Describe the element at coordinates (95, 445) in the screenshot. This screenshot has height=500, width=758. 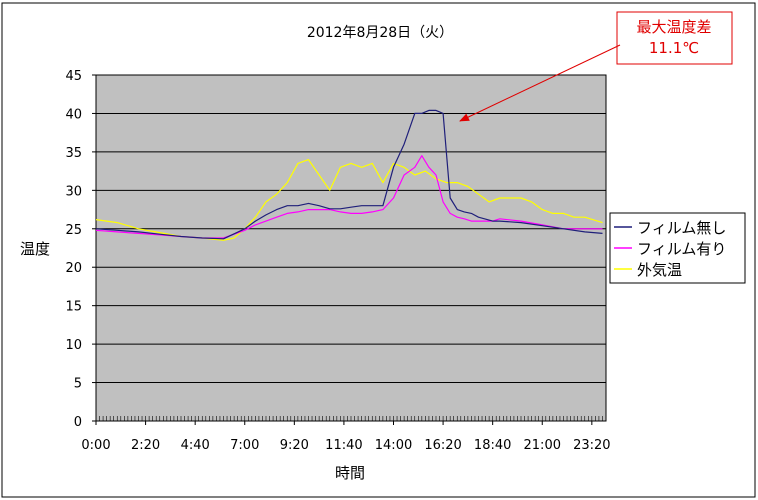
I see `x-tick-label: 0:00` at that location.